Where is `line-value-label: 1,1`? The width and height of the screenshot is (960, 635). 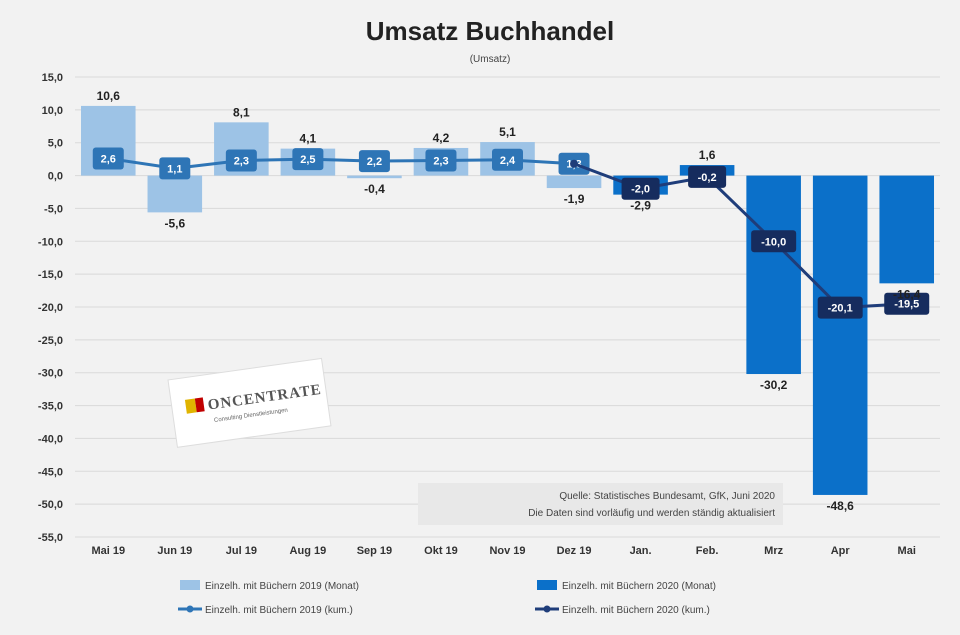 line-value-label: 1,1 is located at coordinates (174, 169).